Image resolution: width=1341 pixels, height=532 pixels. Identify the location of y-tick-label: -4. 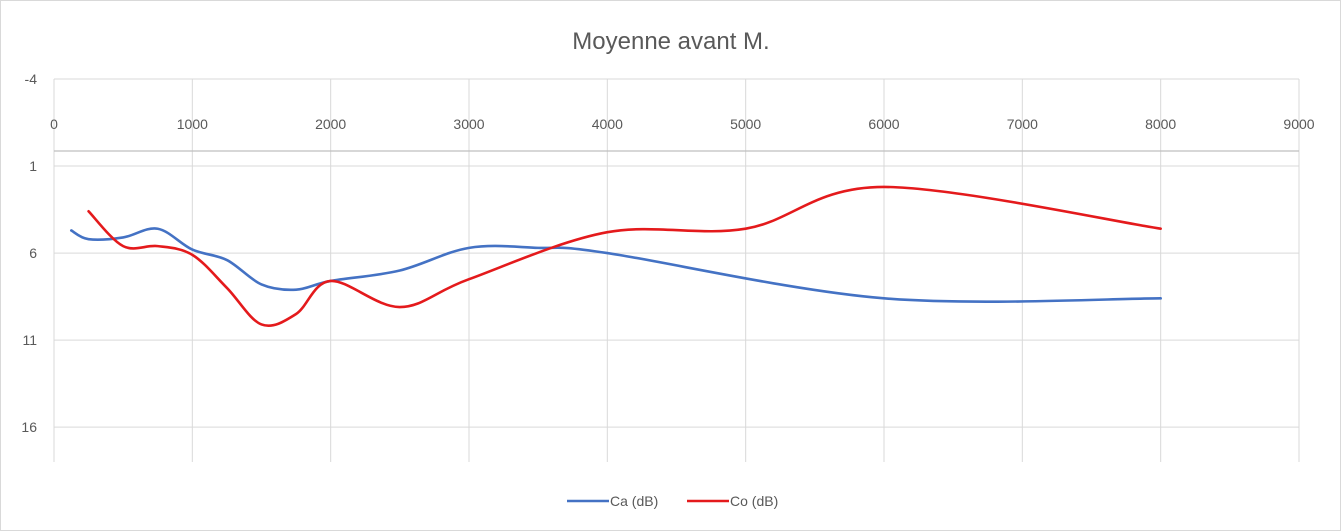
(31, 79).